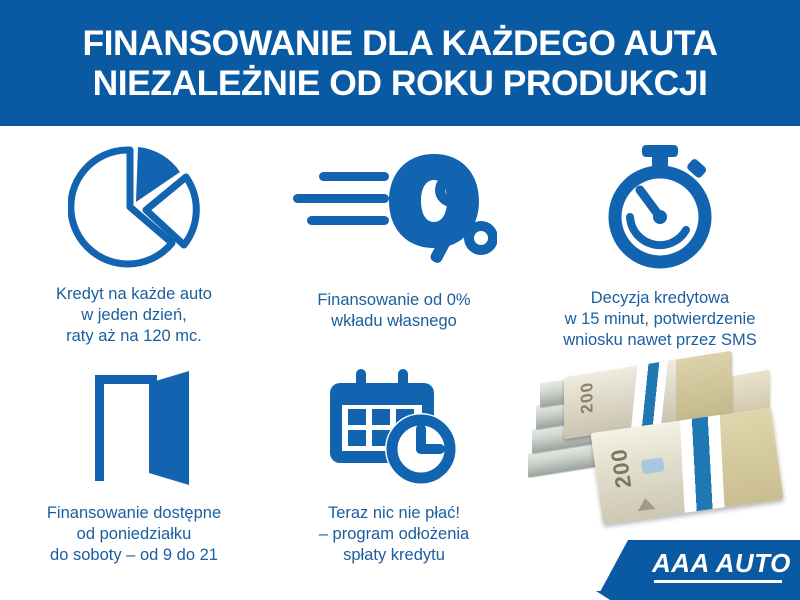 The width and height of the screenshot is (800, 600). I want to click on logo-underline, so click(718, 581).